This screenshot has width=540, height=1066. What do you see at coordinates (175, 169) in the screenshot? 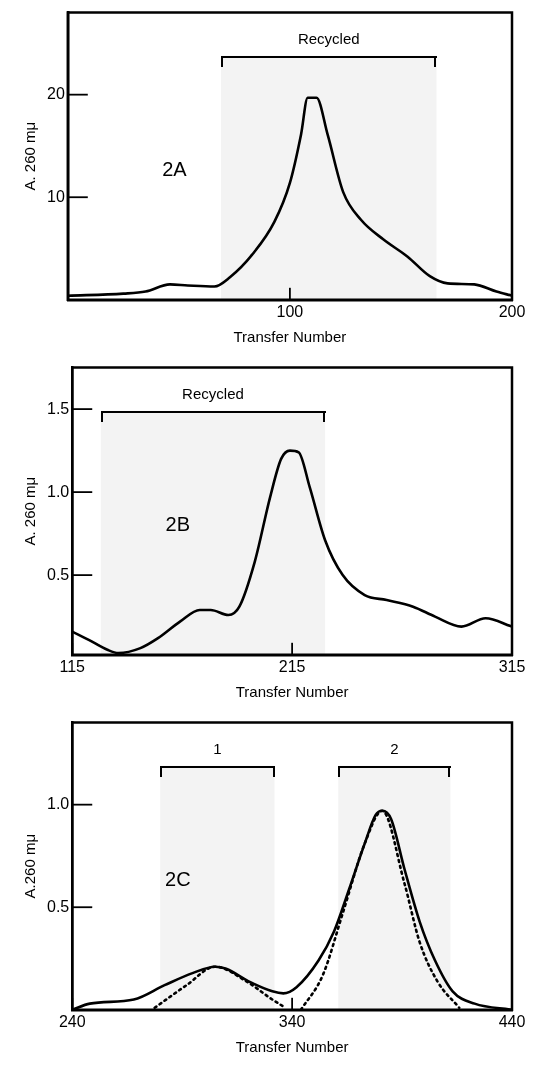
I see `annotation: 2A` at bounding box center [175, 169].